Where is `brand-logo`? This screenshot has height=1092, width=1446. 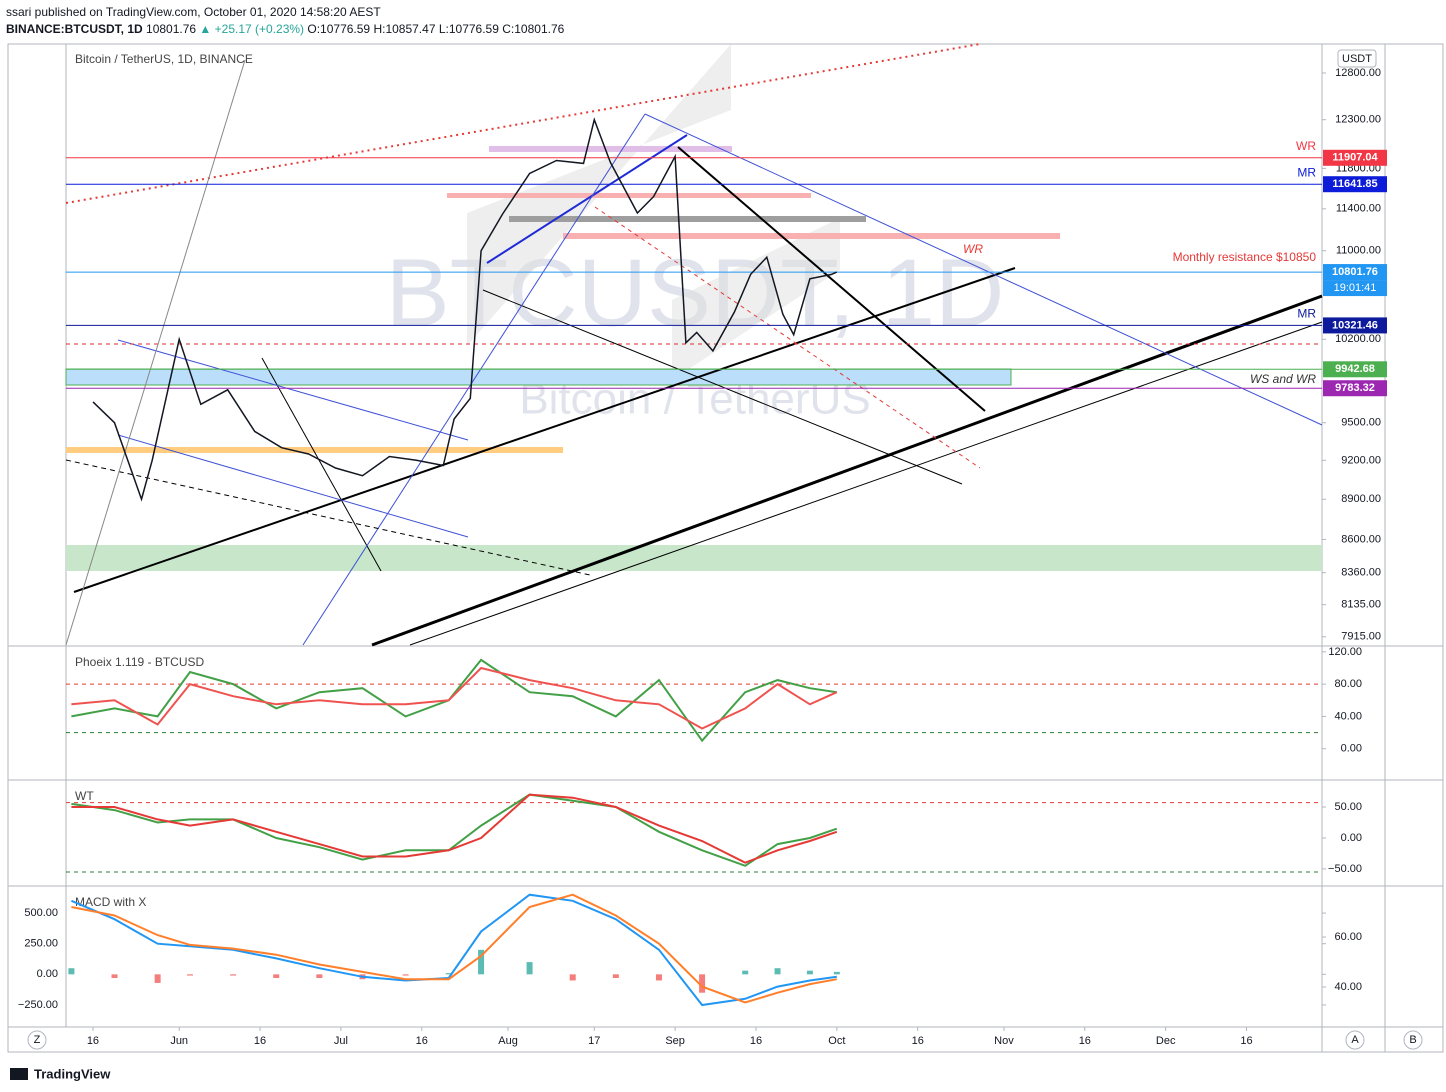 brand-logo is located at coordinates (19, 1074).